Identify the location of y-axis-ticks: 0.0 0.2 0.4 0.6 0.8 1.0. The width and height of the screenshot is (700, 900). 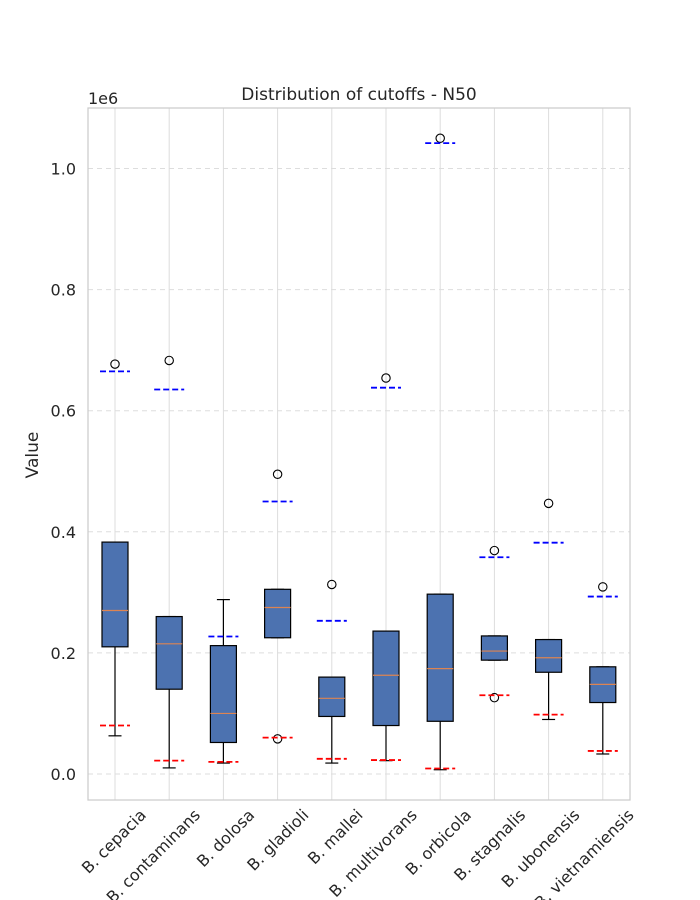
(63, 472).